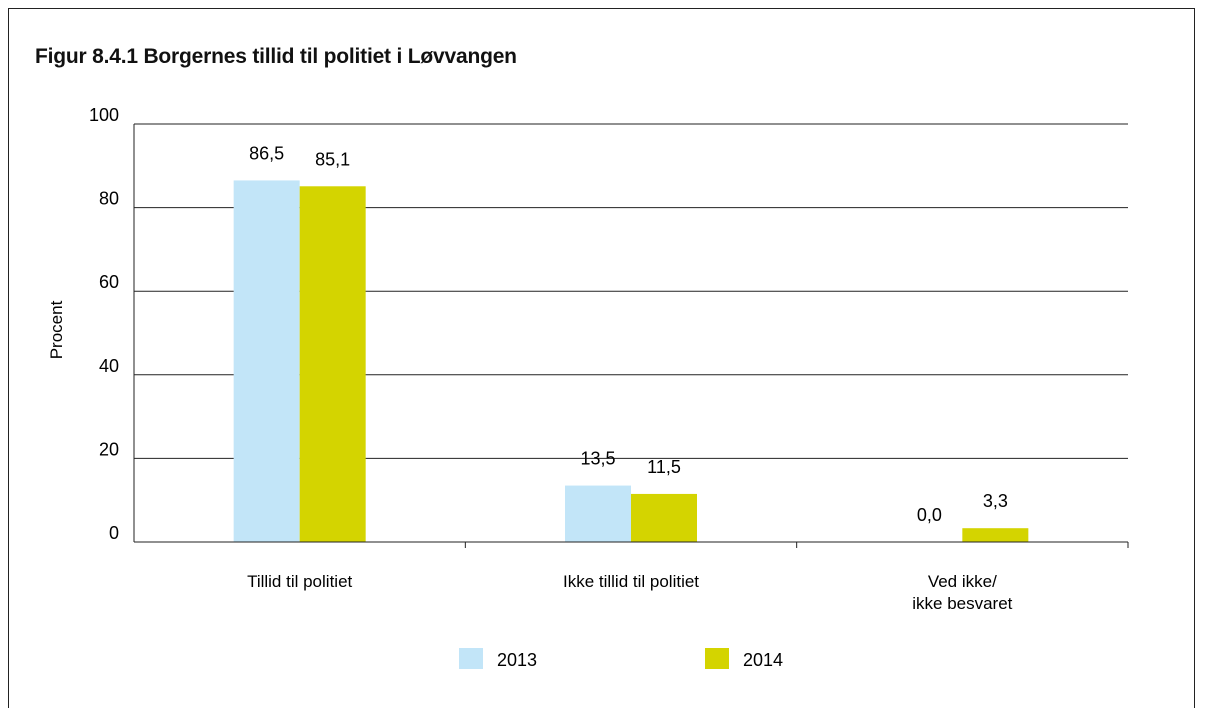  What do you see at coordinates (109, 366) in the screenshot?
I see `y-tick-label-40: 40` at bounding box center [109, 366].